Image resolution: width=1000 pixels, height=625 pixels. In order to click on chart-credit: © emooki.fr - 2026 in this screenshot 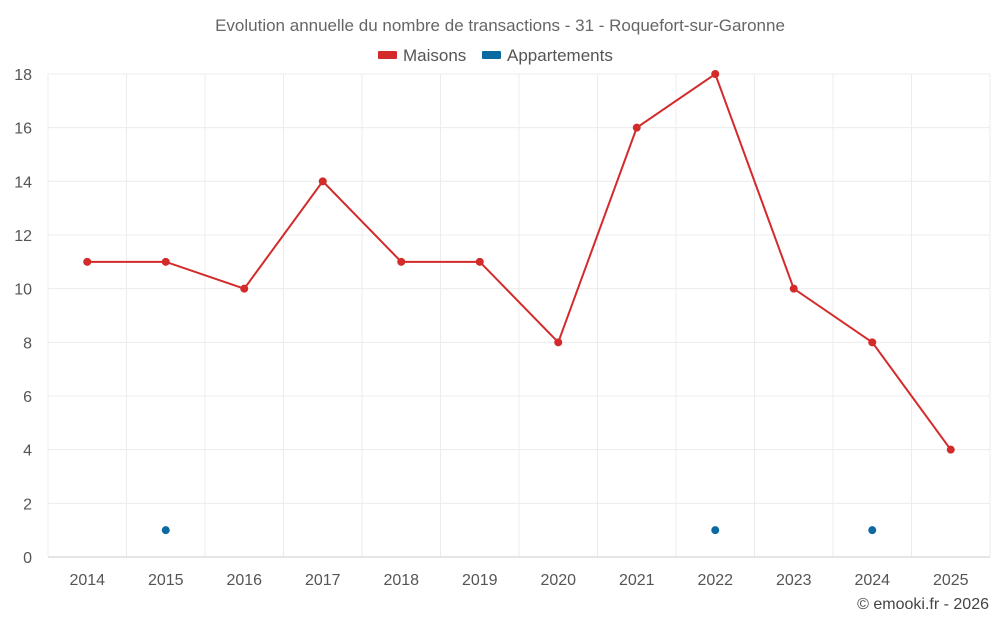, I will do `click(923, 604)`.